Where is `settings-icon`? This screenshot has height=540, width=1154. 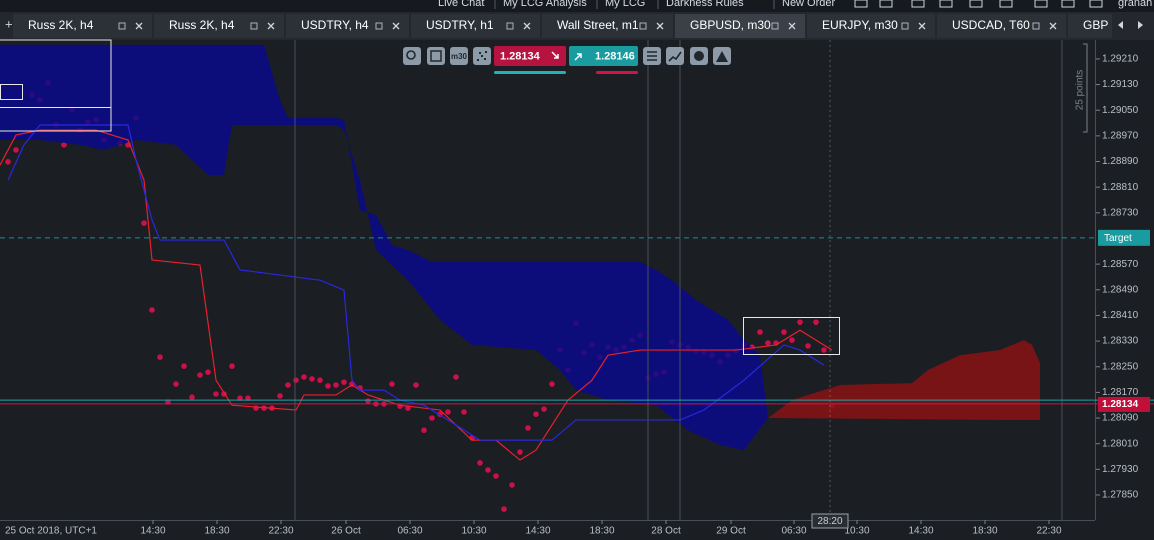 settings-icon is located at coordinates (436, 56).